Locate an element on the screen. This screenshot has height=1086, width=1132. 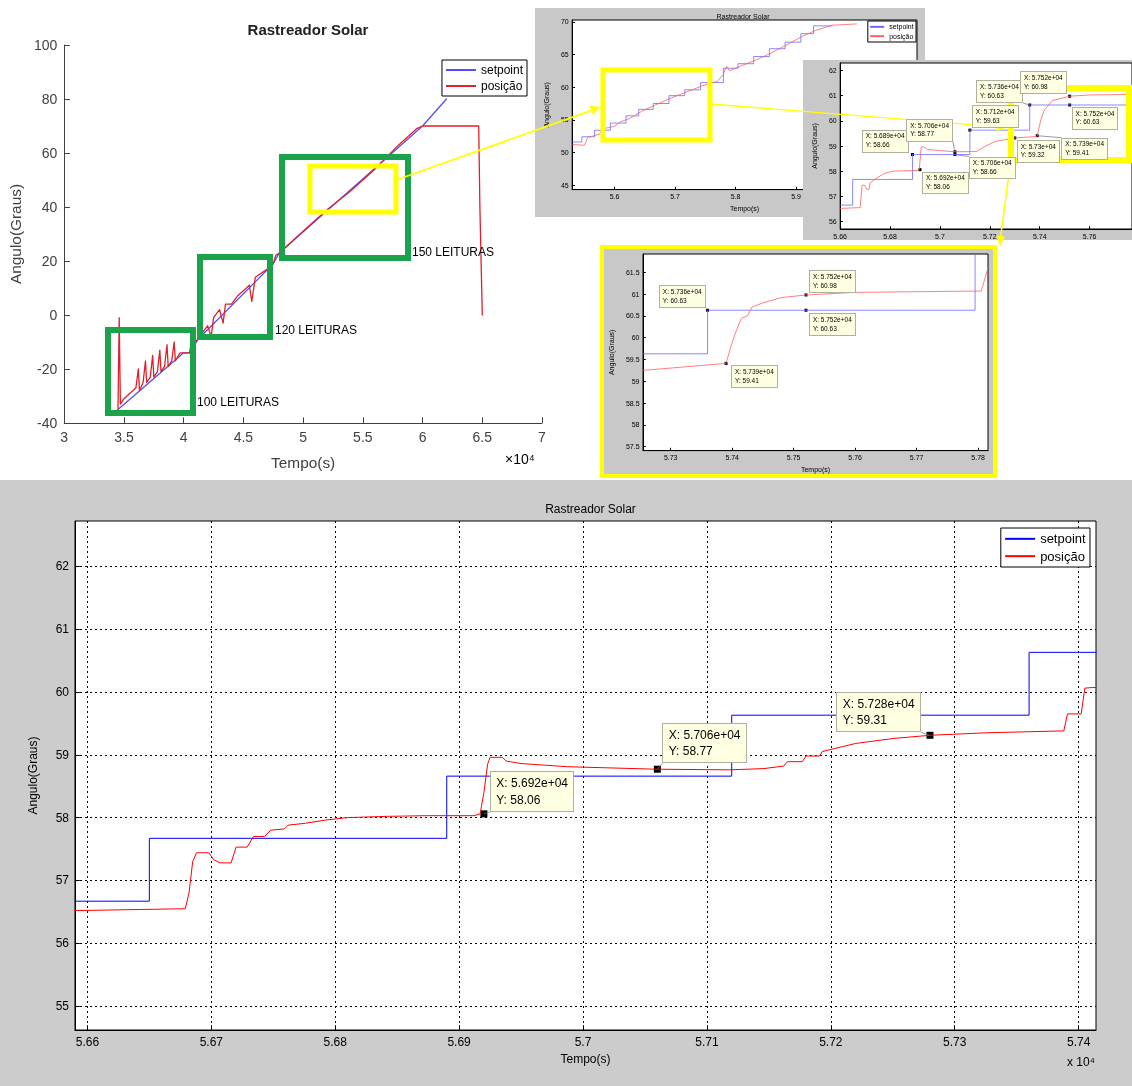
y-tick-label: 0 is located at coordinates (53, 315).